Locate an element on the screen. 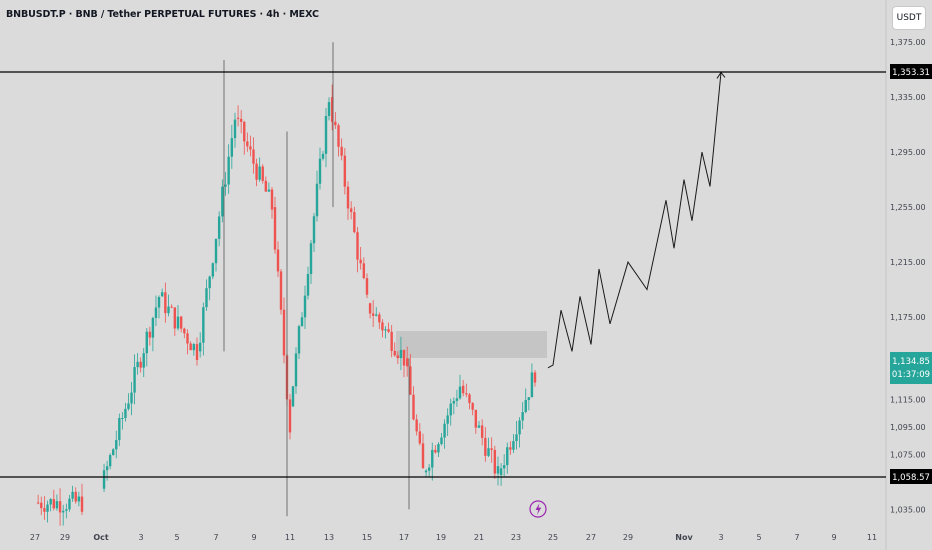 This screenshot has height=550, width=932. supply-zone-box is located at coordinates (471, 344).